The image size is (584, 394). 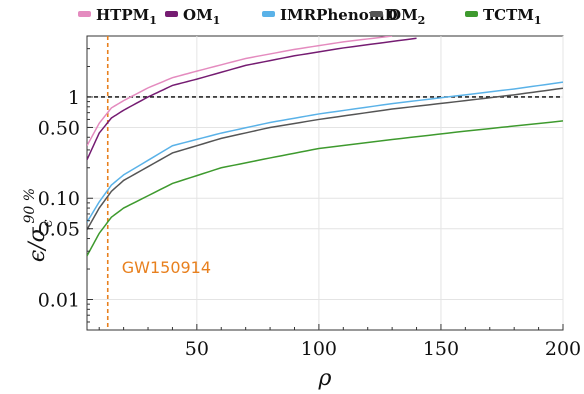 I want to click on legend-label: HTPM1, so click(x=126, y=16).